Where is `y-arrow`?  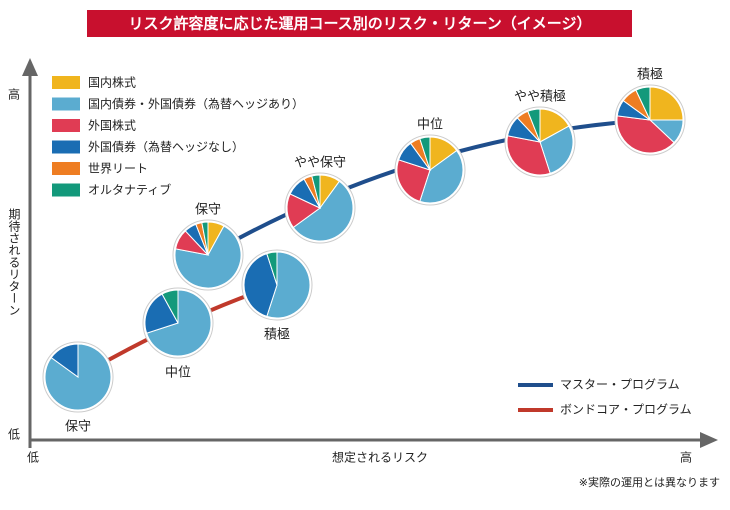
y-arrow is located at coordinates (30, 67).